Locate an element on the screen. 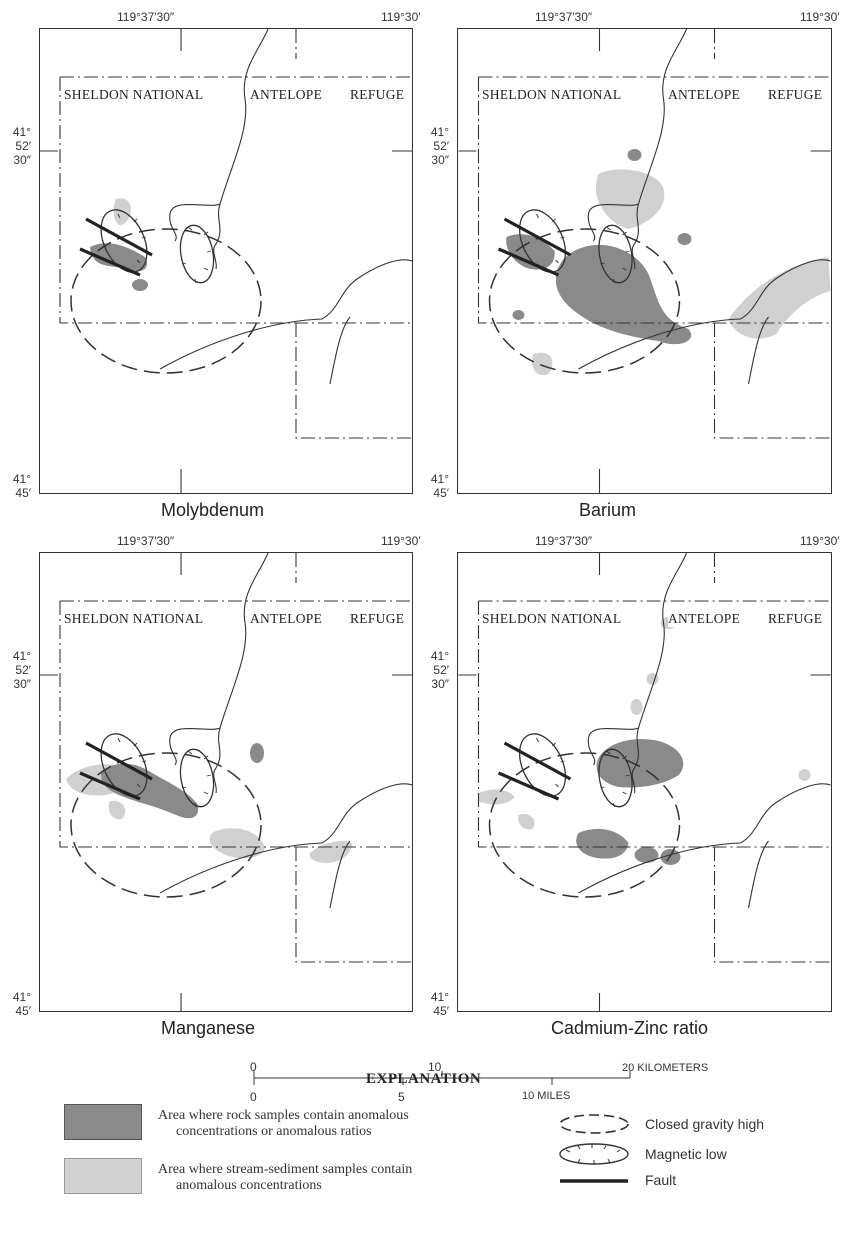 The image size is (860, 1252). gravity-high-label: Closed gravity high is located at coordinates (705, 1124).